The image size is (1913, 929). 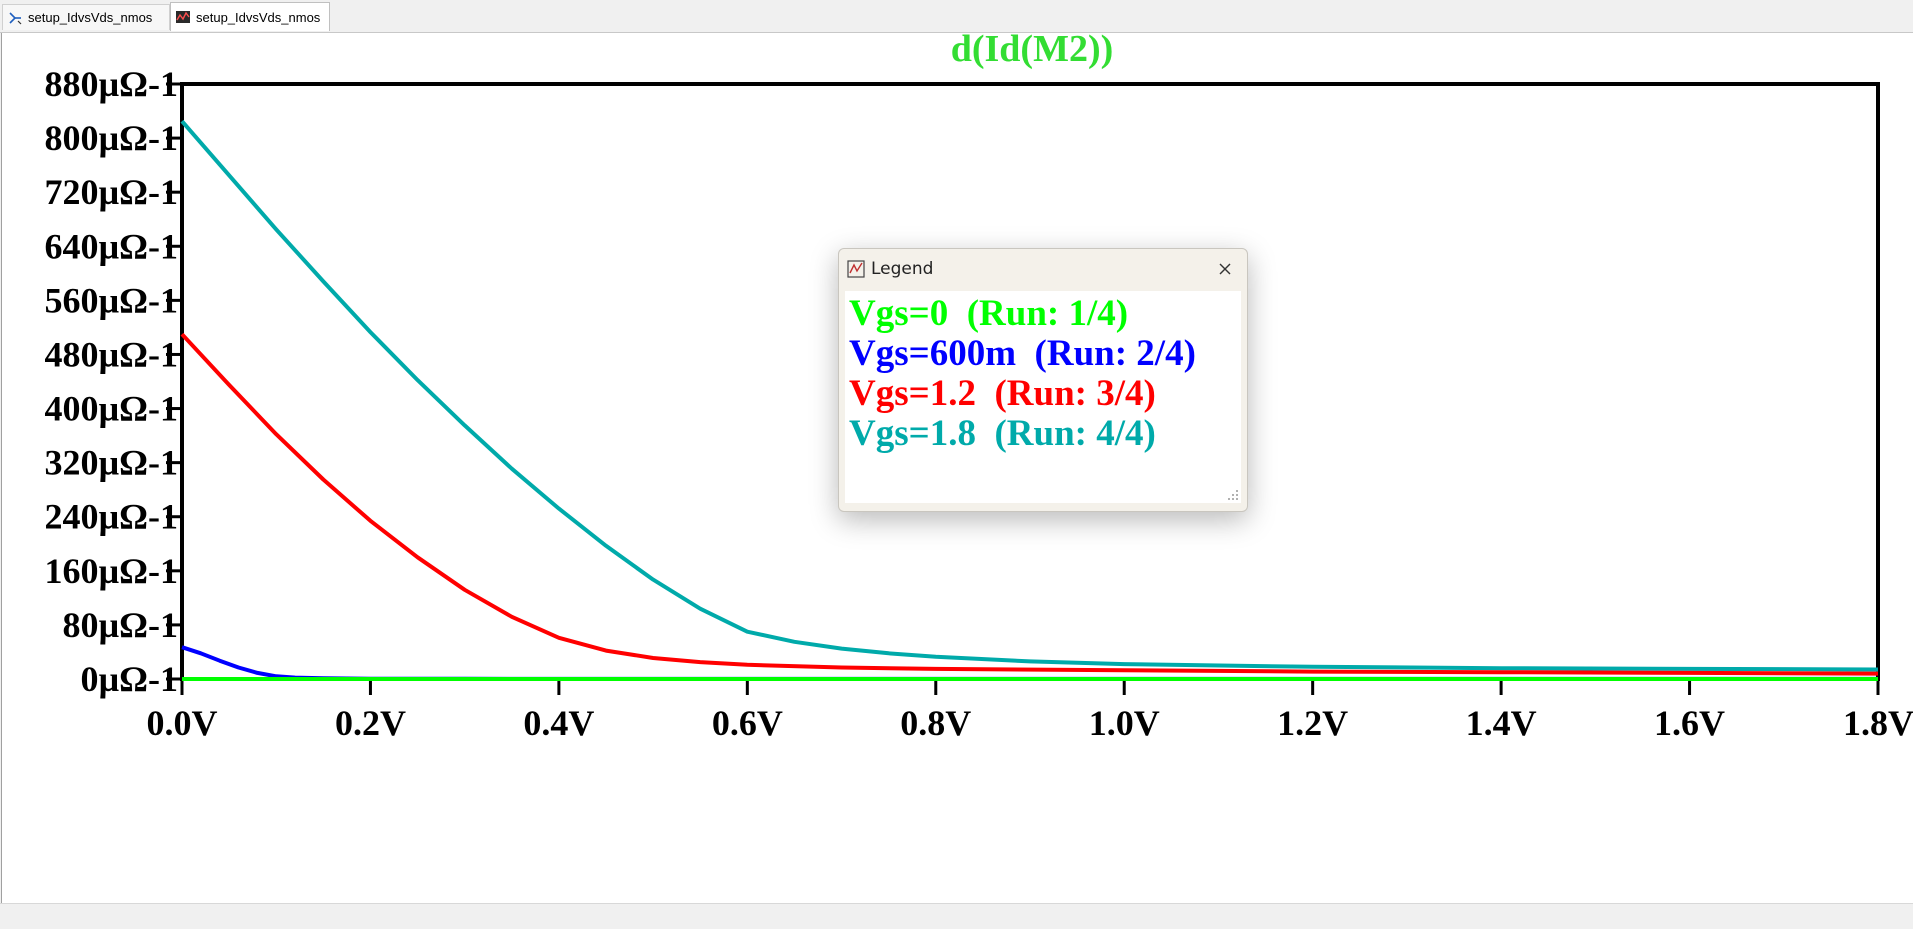 I want to click on tab-bar: setup_IdvsVds_nmos setup_IdvsVds_nmos, so click(x=956, y=16).